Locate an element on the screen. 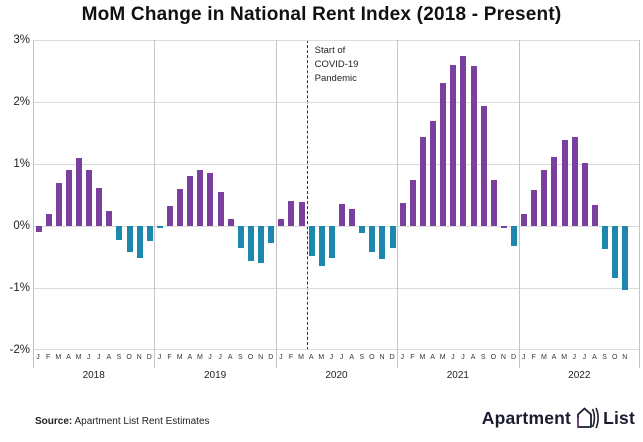 The image size is (643, 442). source-note: Source: Apartment List Rent Estimates is located at coordinates (122, 421).